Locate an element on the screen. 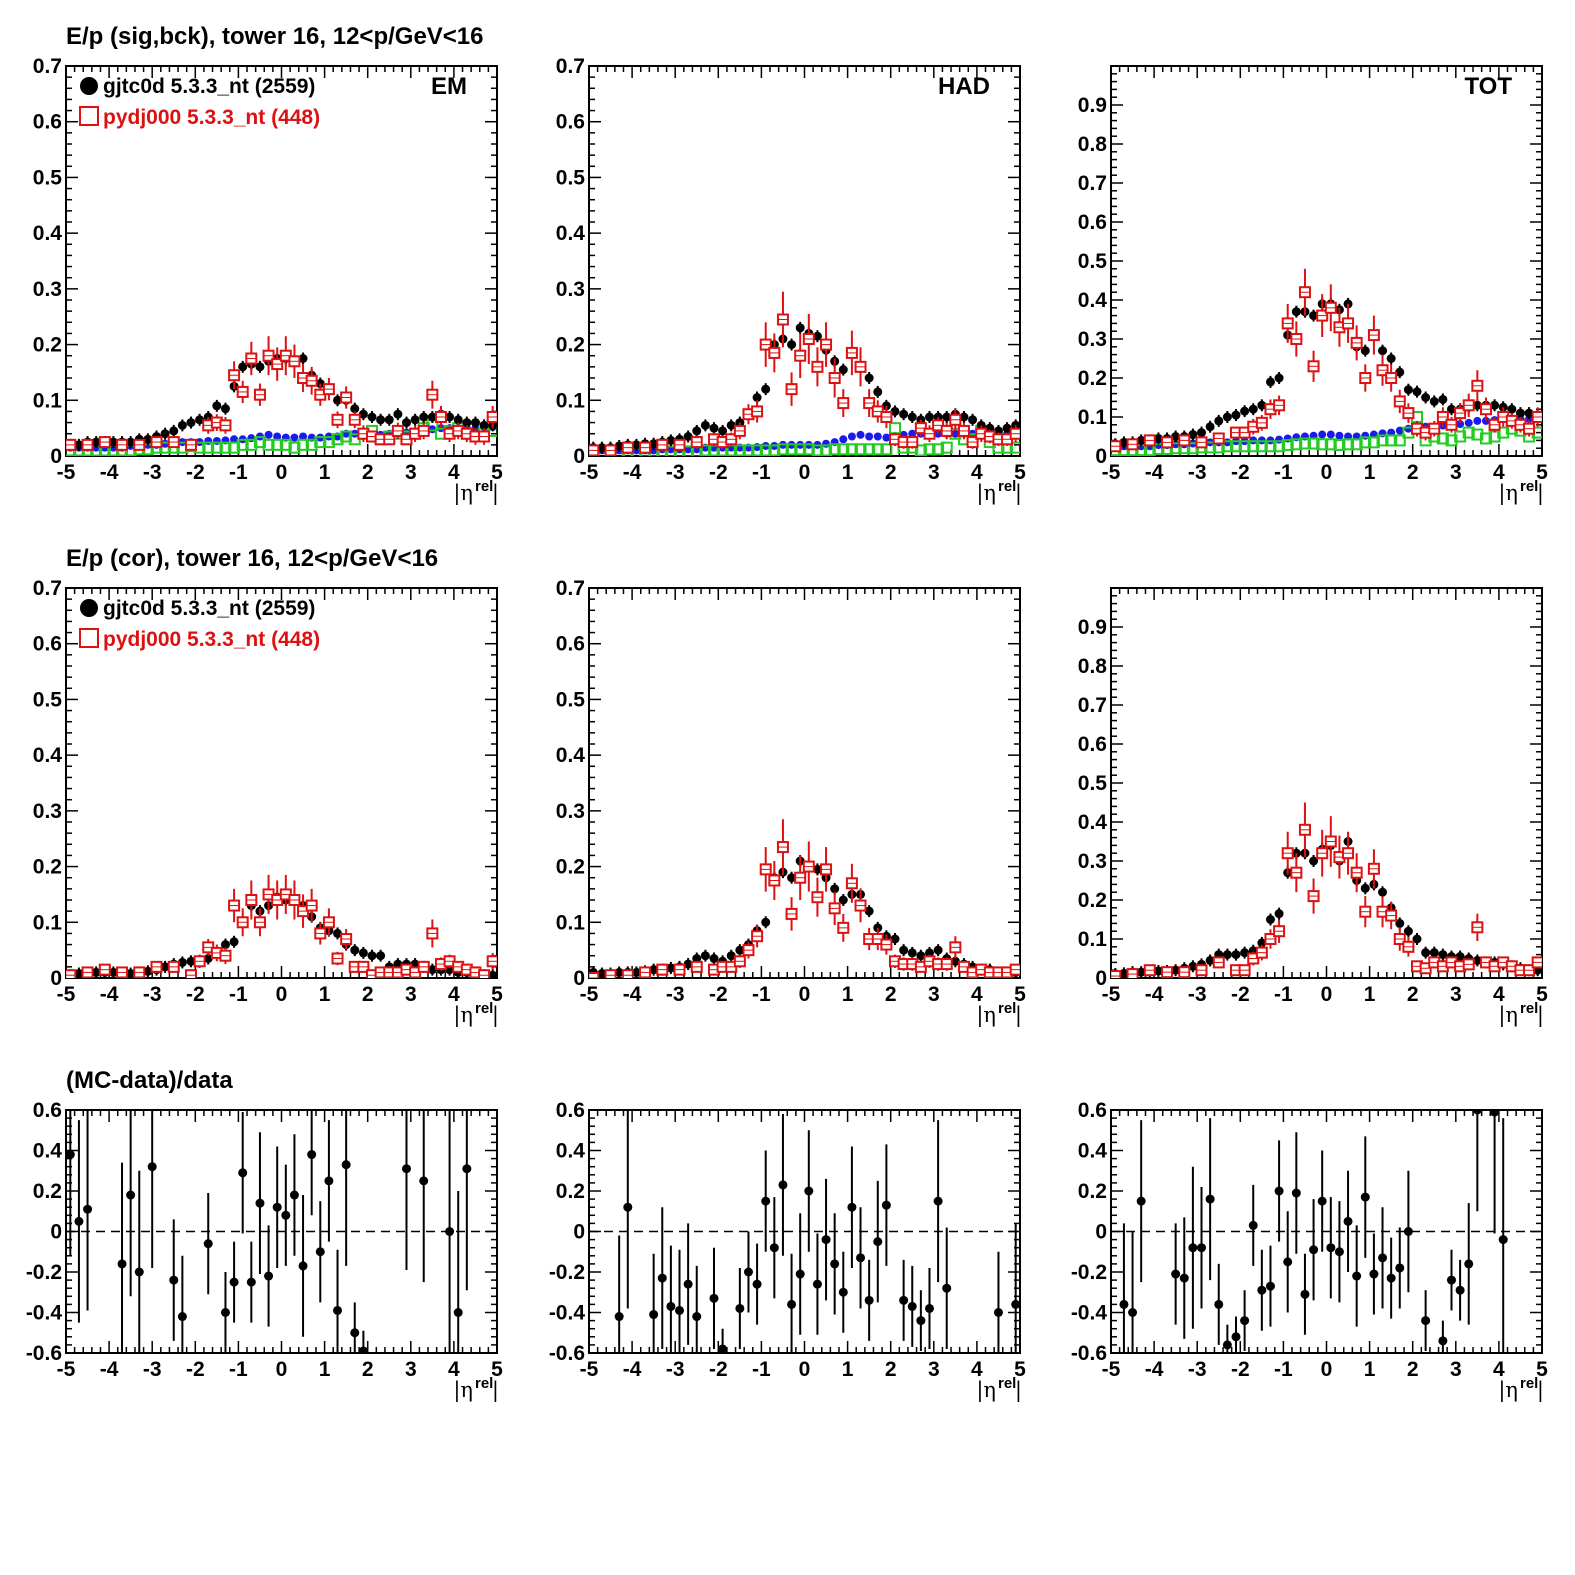  y-tick-label: 0.2 is located at coordinates (570, 867).